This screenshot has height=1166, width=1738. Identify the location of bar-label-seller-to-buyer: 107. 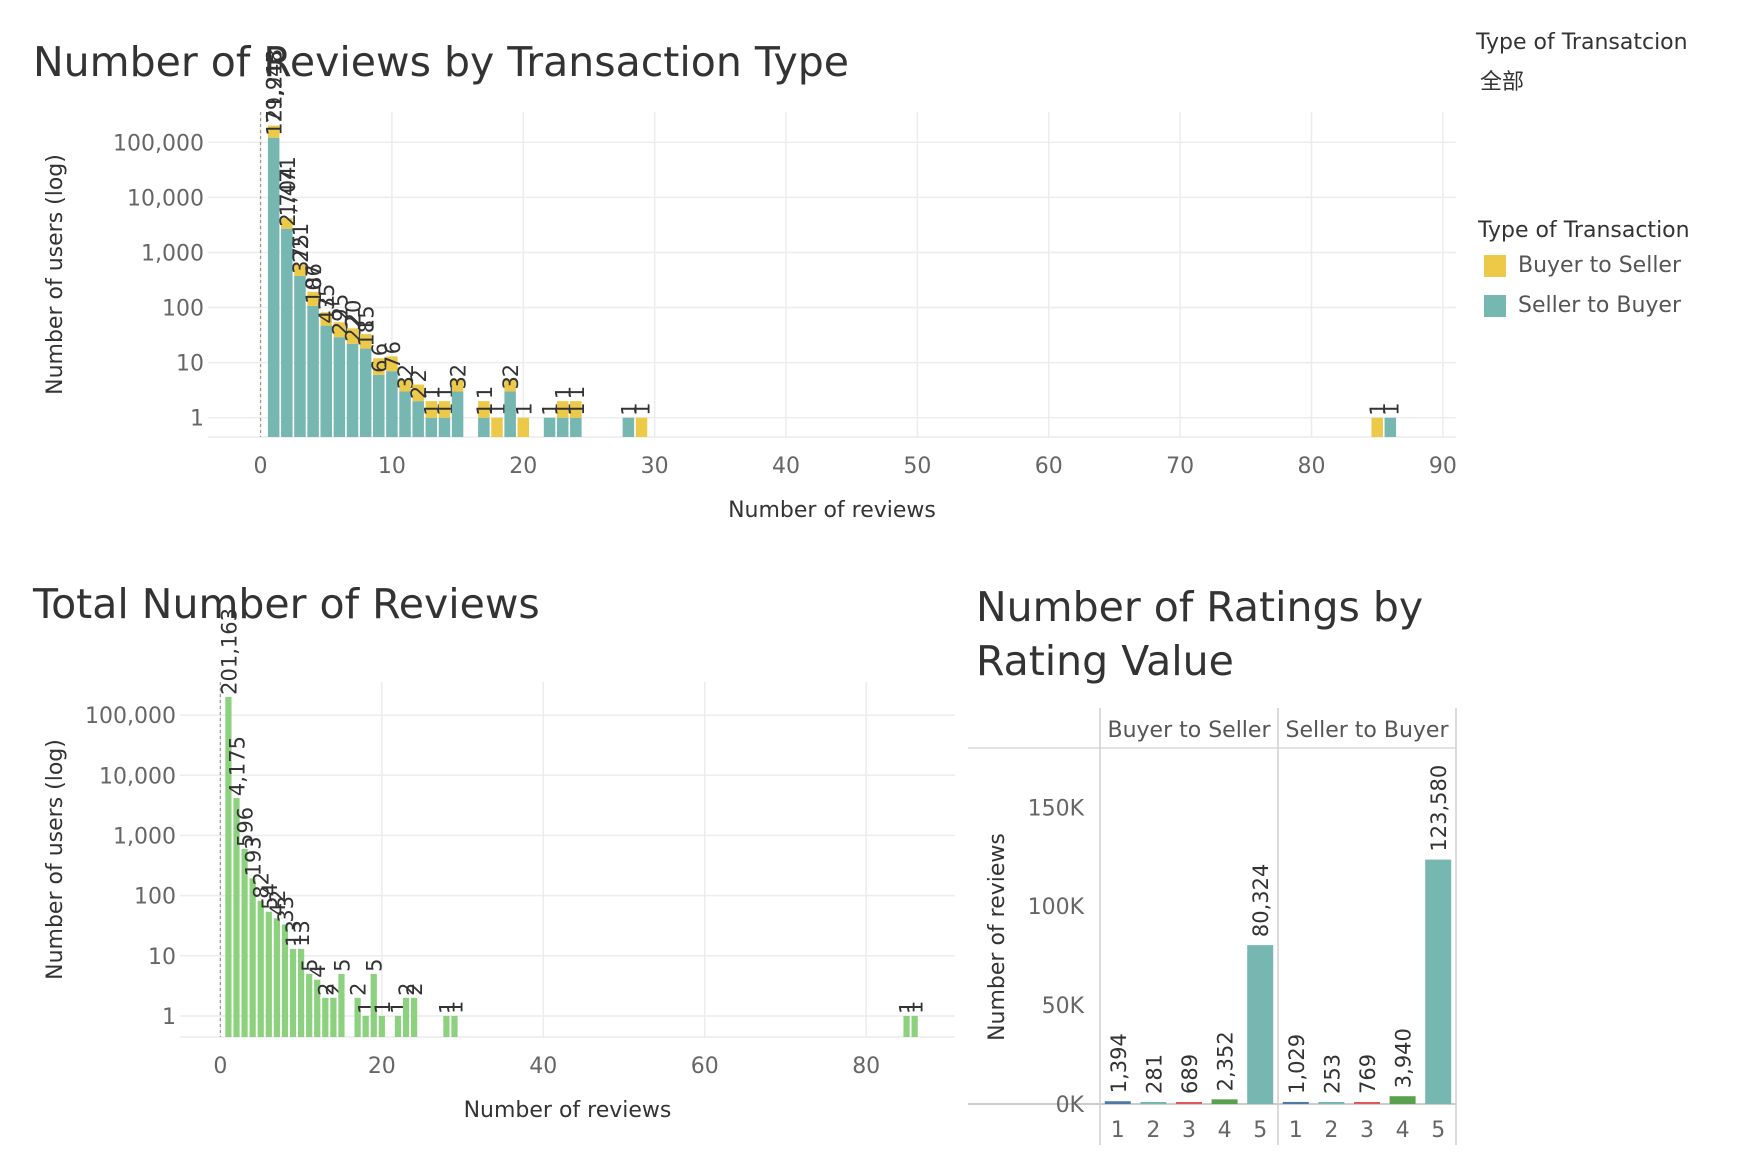
(314, 284).